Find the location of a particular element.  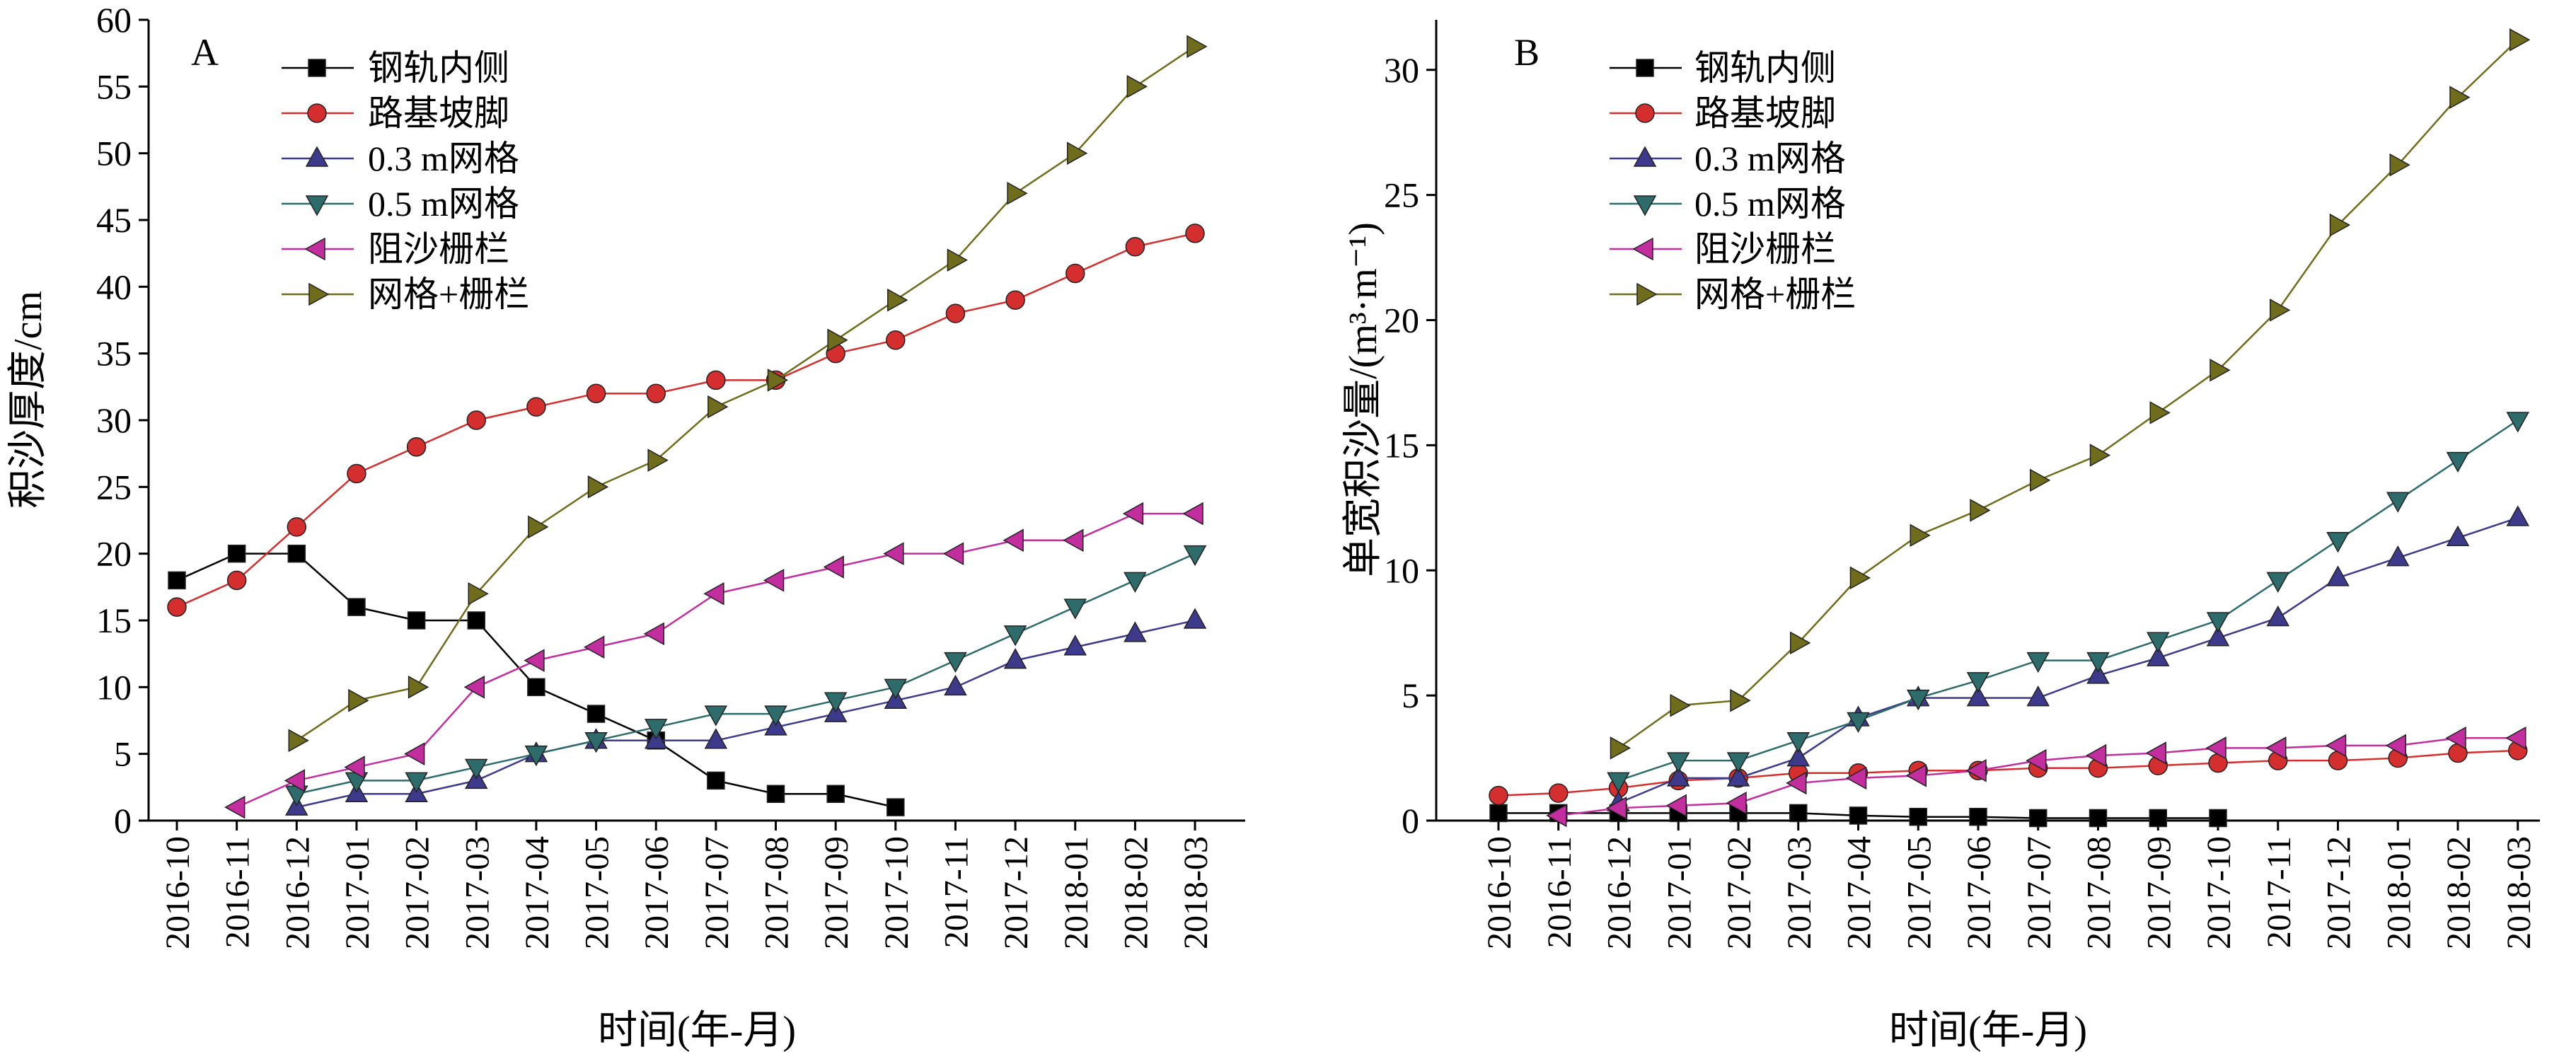

y-tick-label: 35 is located at coordinates (114, 354).